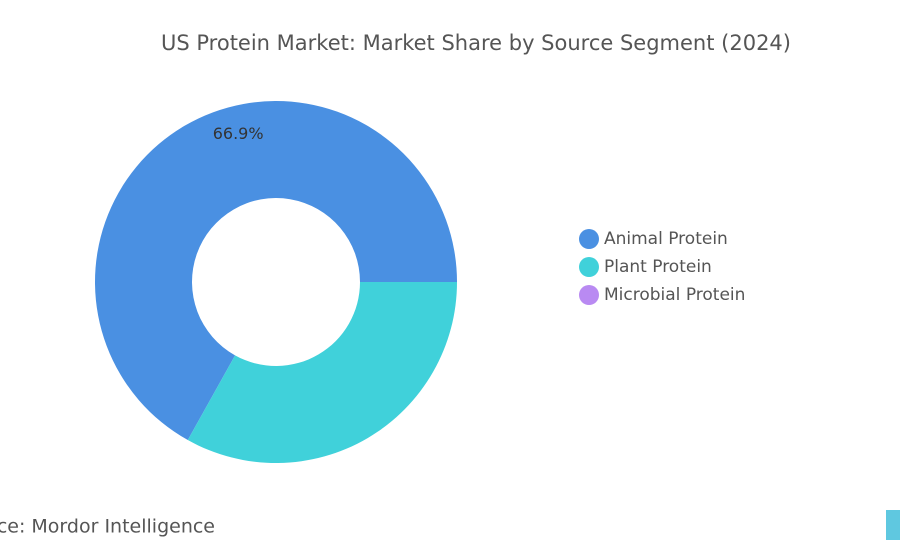  Describe the element at coordinates (674, 295) in the screenshot. I see `legend-label: Microbial Protein` at that location.